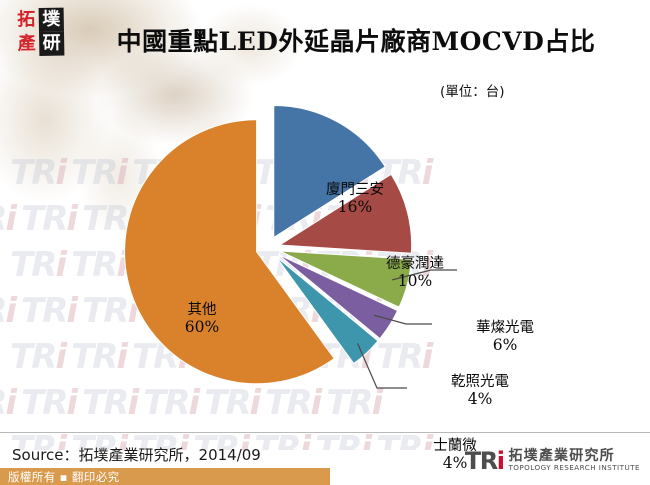 This screenshot has width=650, height=485. I want to click on pie-slice-value: 16%, so click(355, 206).